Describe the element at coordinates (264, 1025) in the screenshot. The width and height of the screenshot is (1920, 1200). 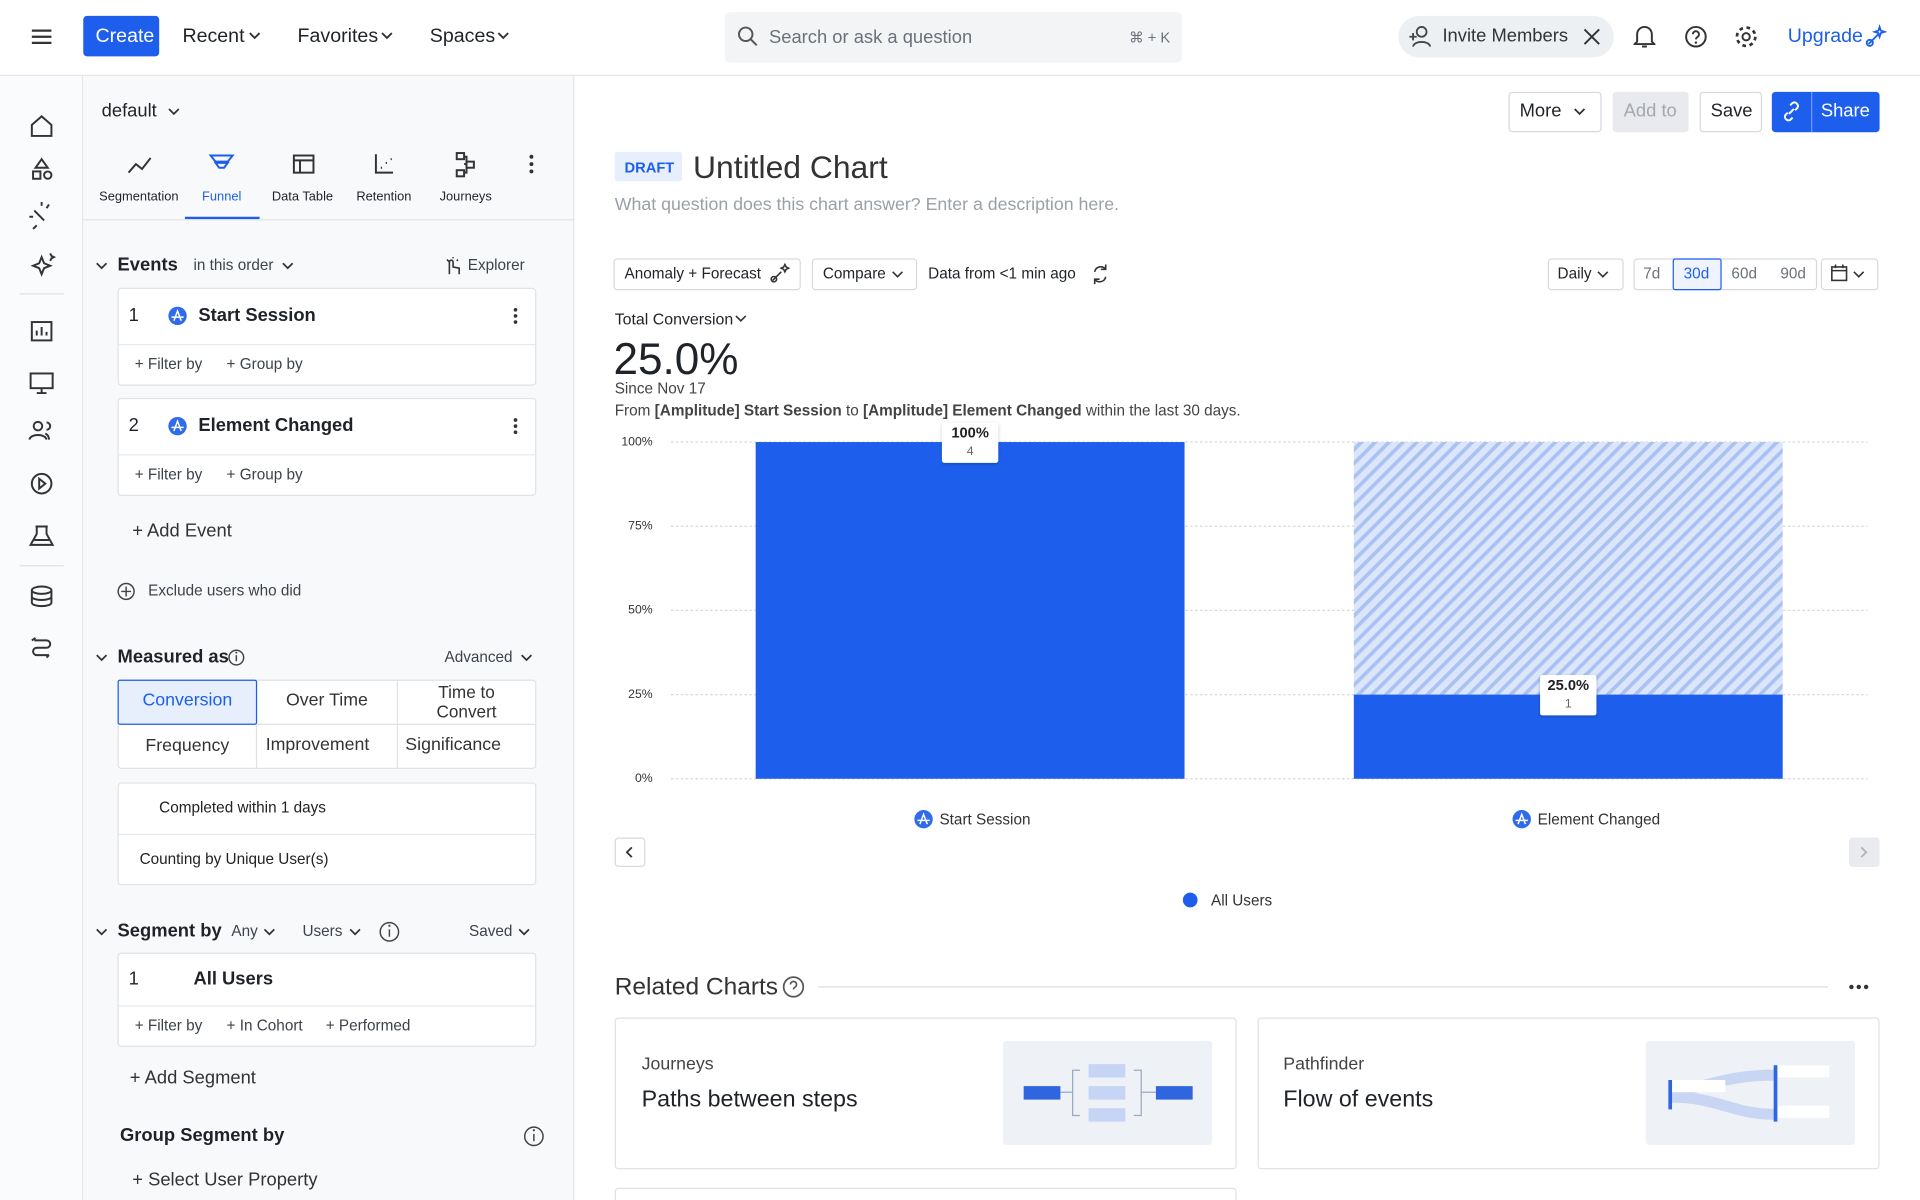
I see `segment-cohort: + In Cohort` at that location.